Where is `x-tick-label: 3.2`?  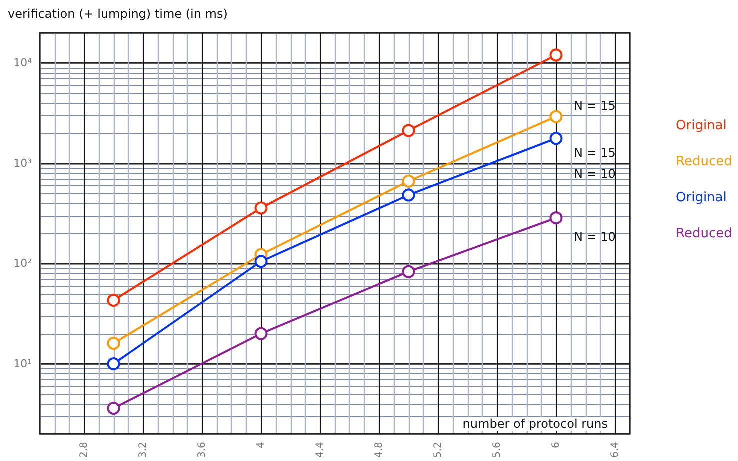
x-tick-label: 3.2 is located at coordinates (143, 450).